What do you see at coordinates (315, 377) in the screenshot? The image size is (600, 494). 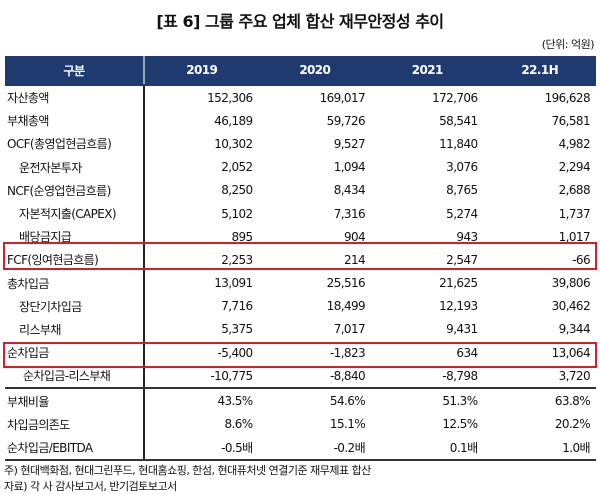 I see `cell-value: -8,840` at bounding box center [315, 377].